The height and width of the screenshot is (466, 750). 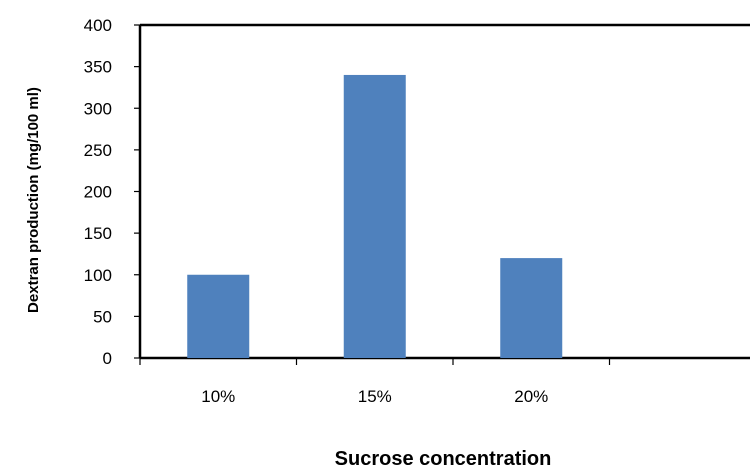 What do you see at coordinates (98, 108) in the screenshot?
I see `y-tick-label: 300` at bounding box center [98, 108].